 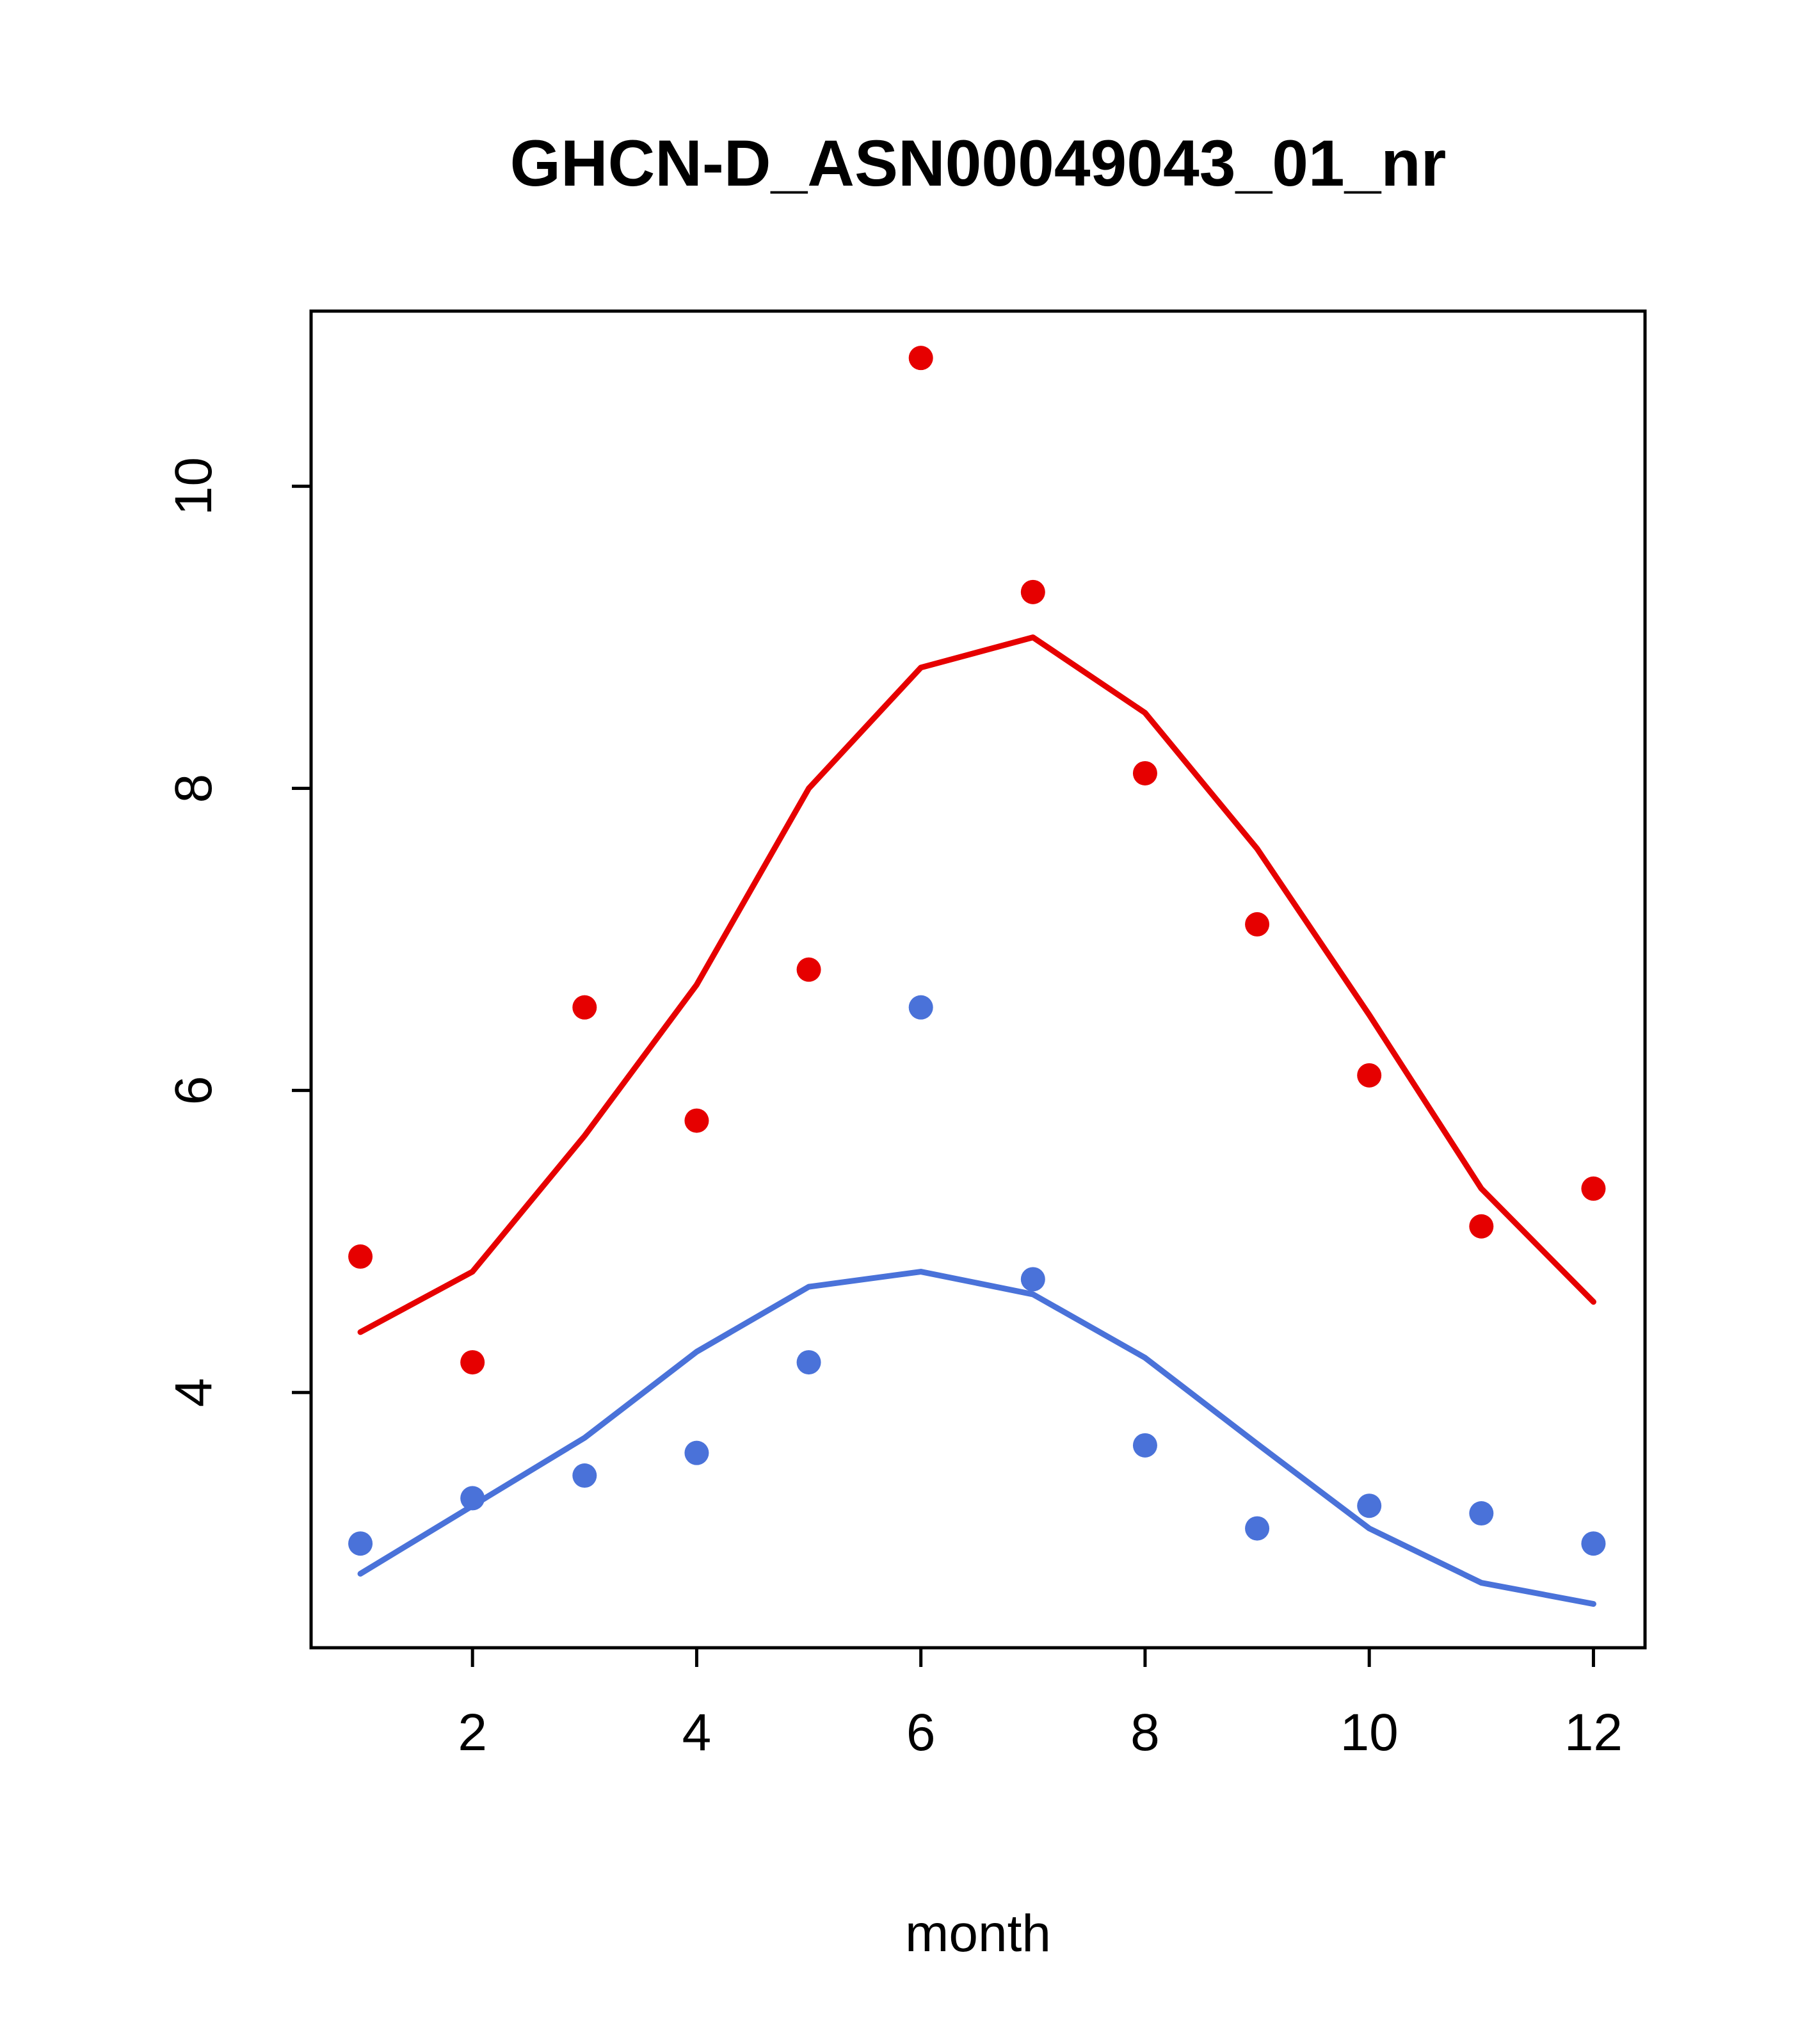 I want to click on y-tick-label: 6, so click(x=194, y=1091).